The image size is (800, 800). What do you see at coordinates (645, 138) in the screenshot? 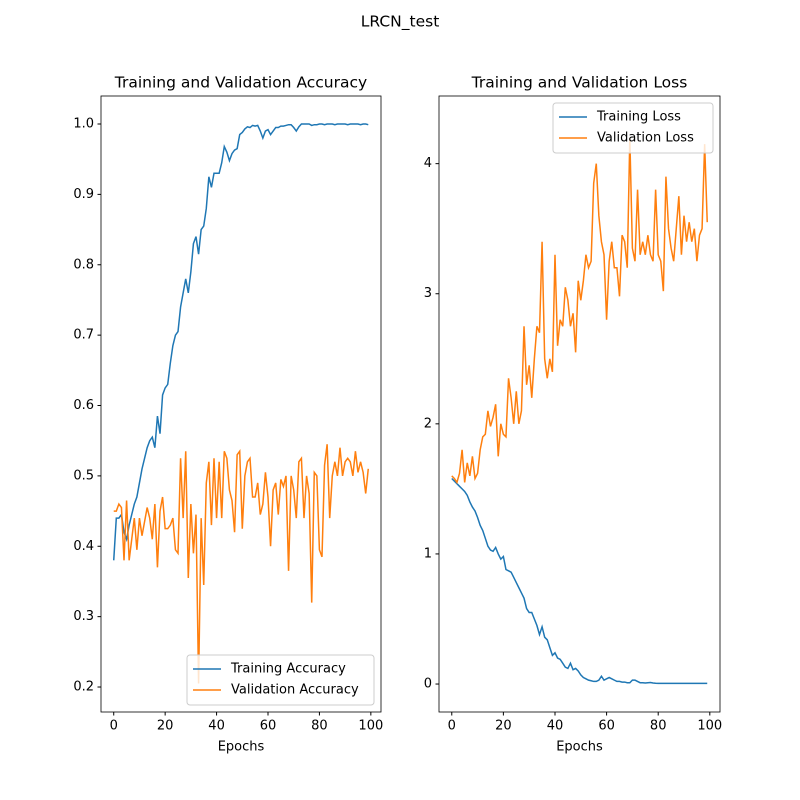
I see `legend-label: Validation Loss` at bounding box center [645, 138].